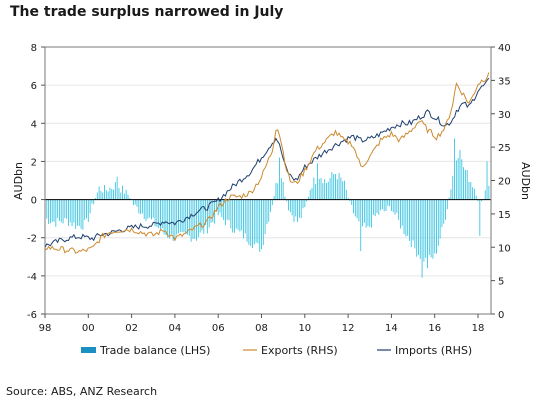 Image resolution: width=544 pixels, height=412 pixels. Describe the element at coordinates (504, 115) in the screenshot. I see `right-tick-label: 30` at that location.